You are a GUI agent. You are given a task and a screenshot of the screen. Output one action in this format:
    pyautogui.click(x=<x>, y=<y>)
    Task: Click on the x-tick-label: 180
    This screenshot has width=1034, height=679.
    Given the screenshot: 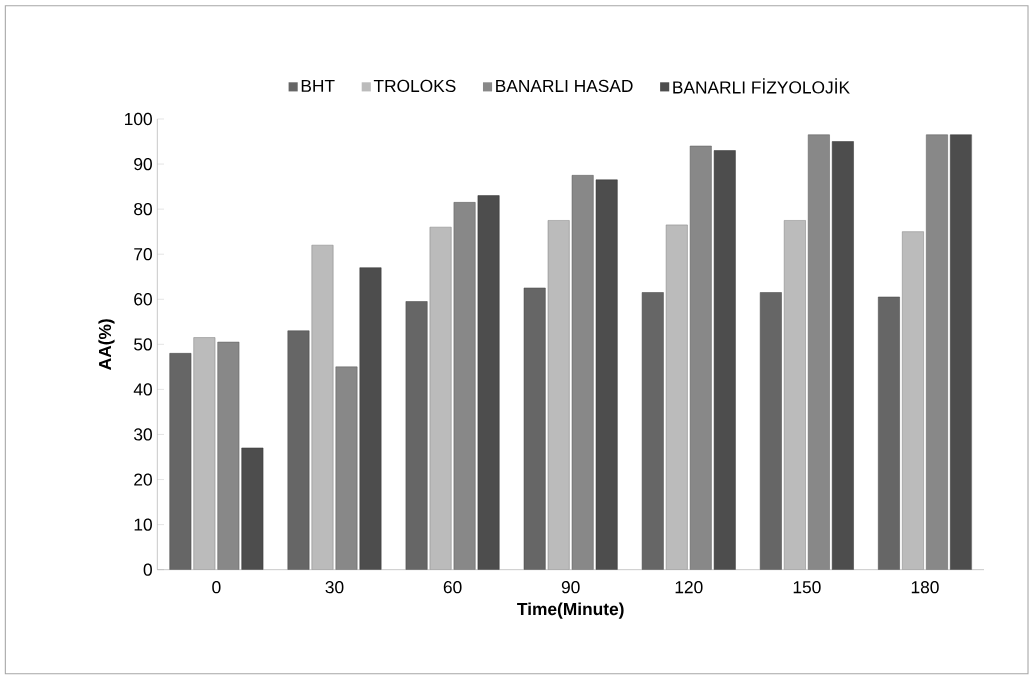 What is the action you would take?
    pyautogui.click(x=925, y=587)
    